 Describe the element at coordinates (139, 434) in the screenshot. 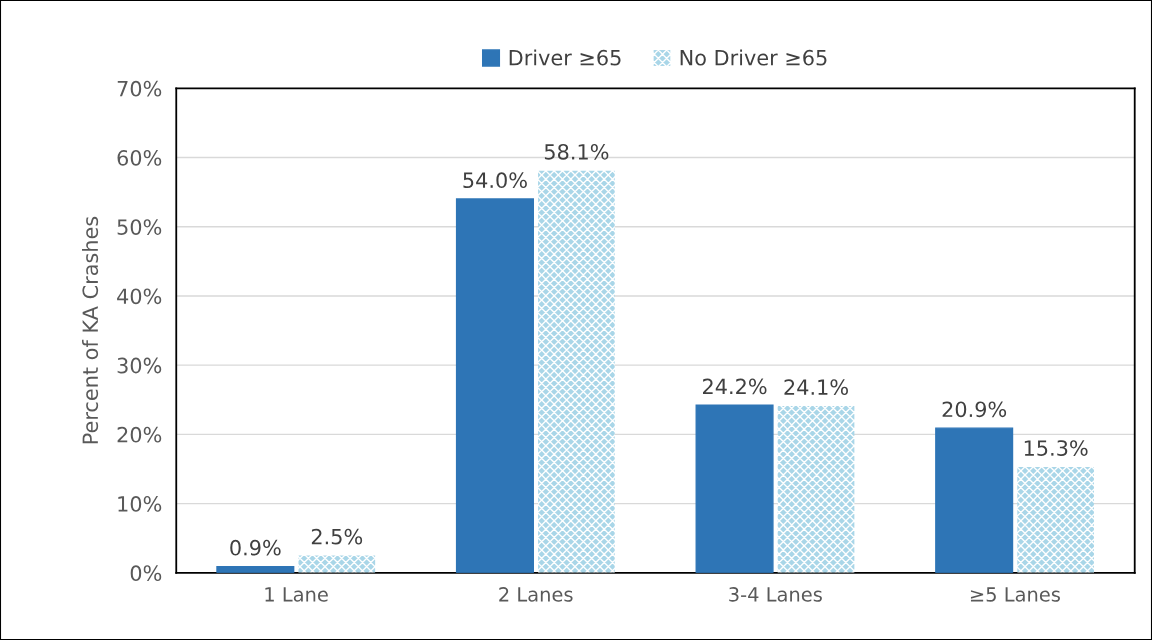

I see `y-tick-label: 20%` at that location.